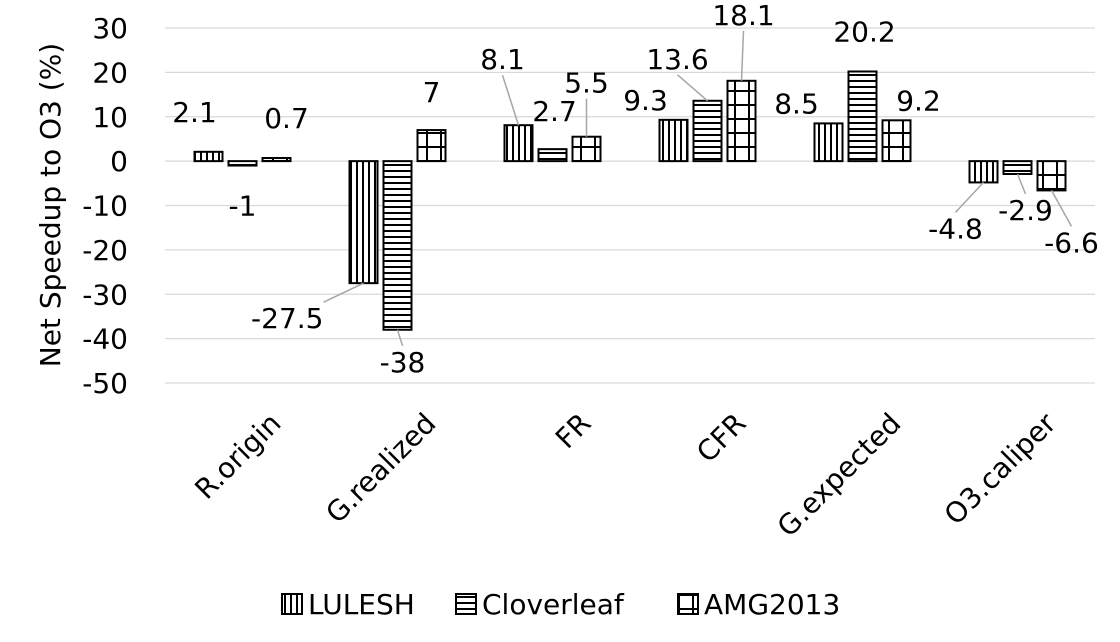 The height and width of the screenshot is (642, 1120). Describe the element at coordinates (864, 31) in the screenshot. I see `data-label: 20.2` at that location.